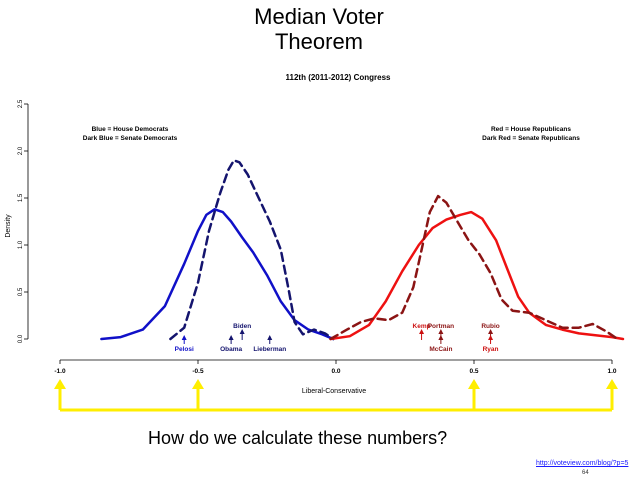 This screenshot has width=638, height=479. What do you see at coordinates (242, 326) in the screenshot?
I see `marker-label: Biden` at bounding box center [242, 326].